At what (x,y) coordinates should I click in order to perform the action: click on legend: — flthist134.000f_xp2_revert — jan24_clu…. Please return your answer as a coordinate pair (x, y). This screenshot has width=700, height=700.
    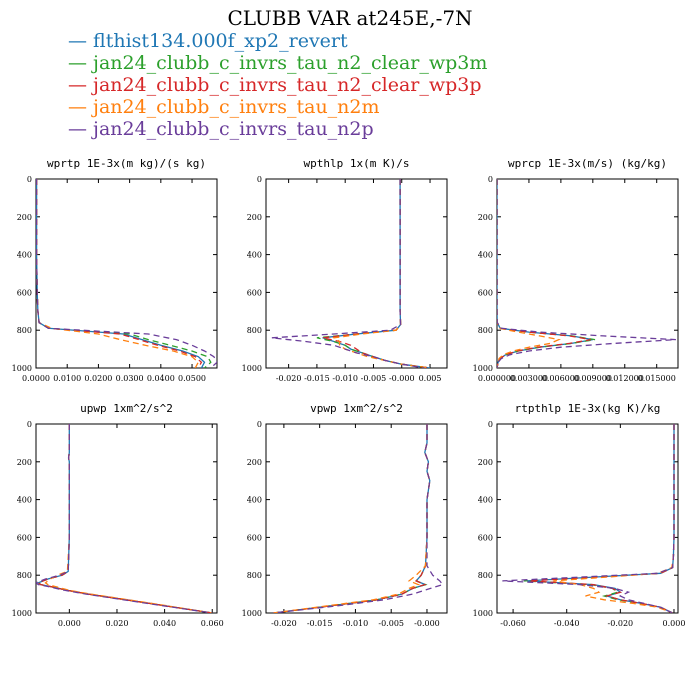
    Looking at the image, I should click on (277, 85).